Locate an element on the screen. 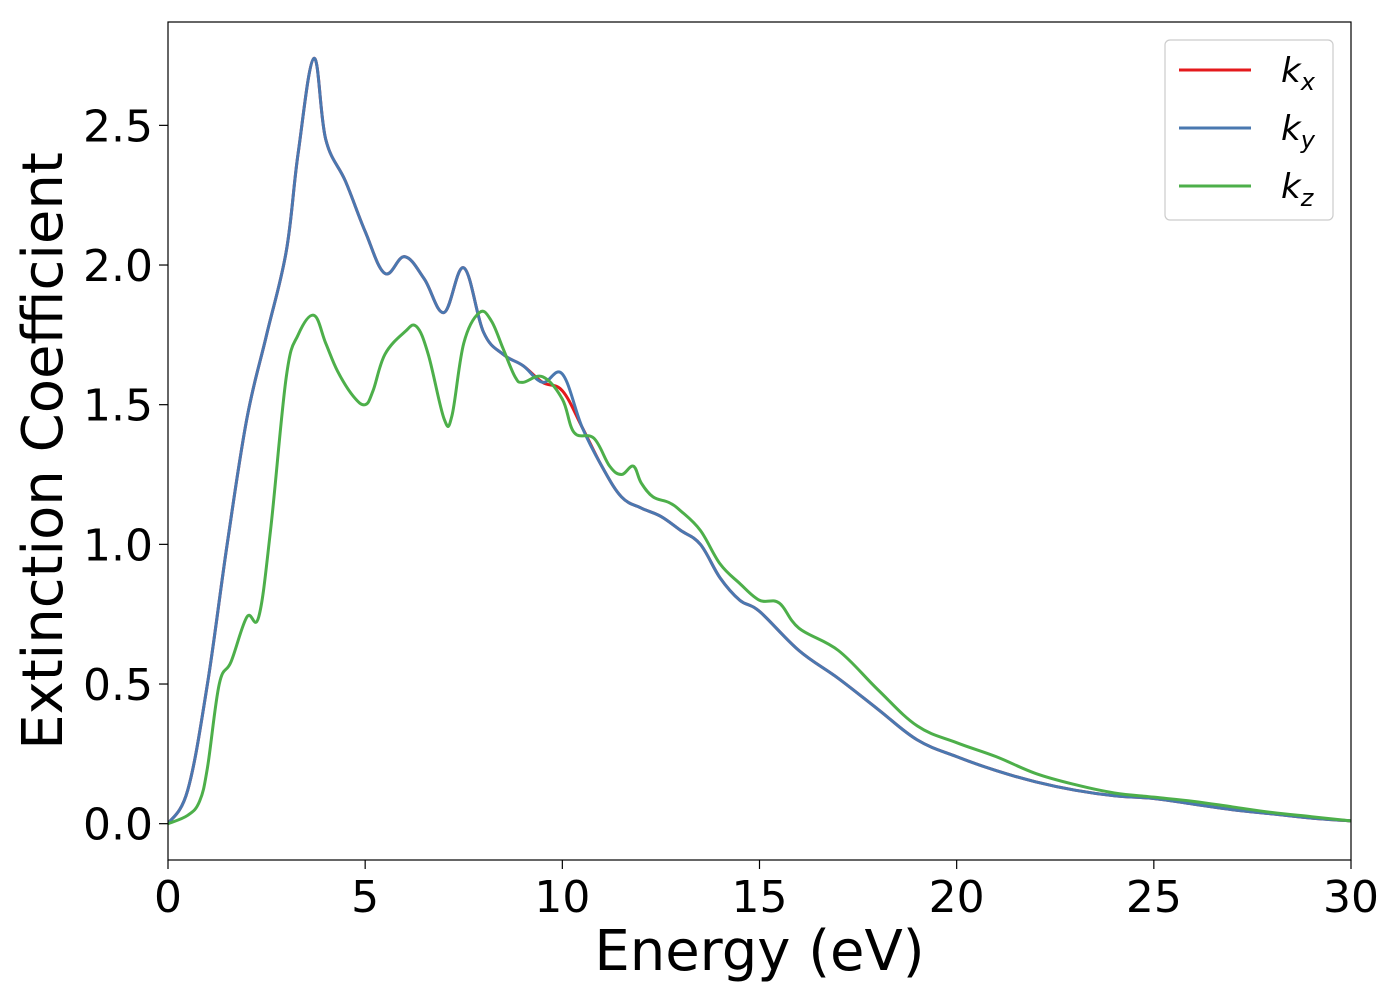  x-tick-label: 15 is located at coordinates (760, 897).